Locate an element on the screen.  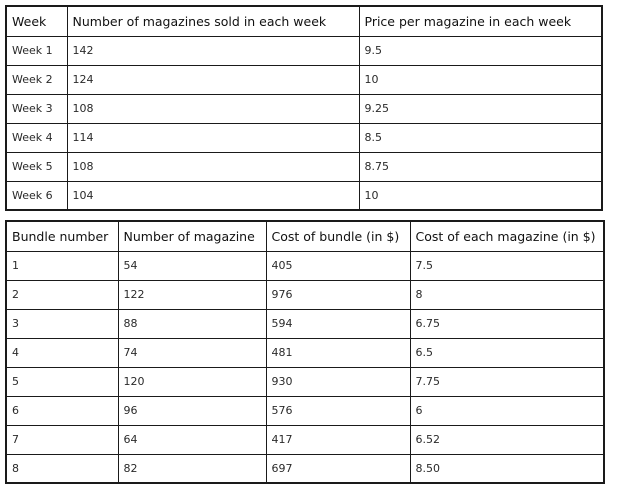
number-of-magazine-cell: 82 is located at coordinates (192, 468).